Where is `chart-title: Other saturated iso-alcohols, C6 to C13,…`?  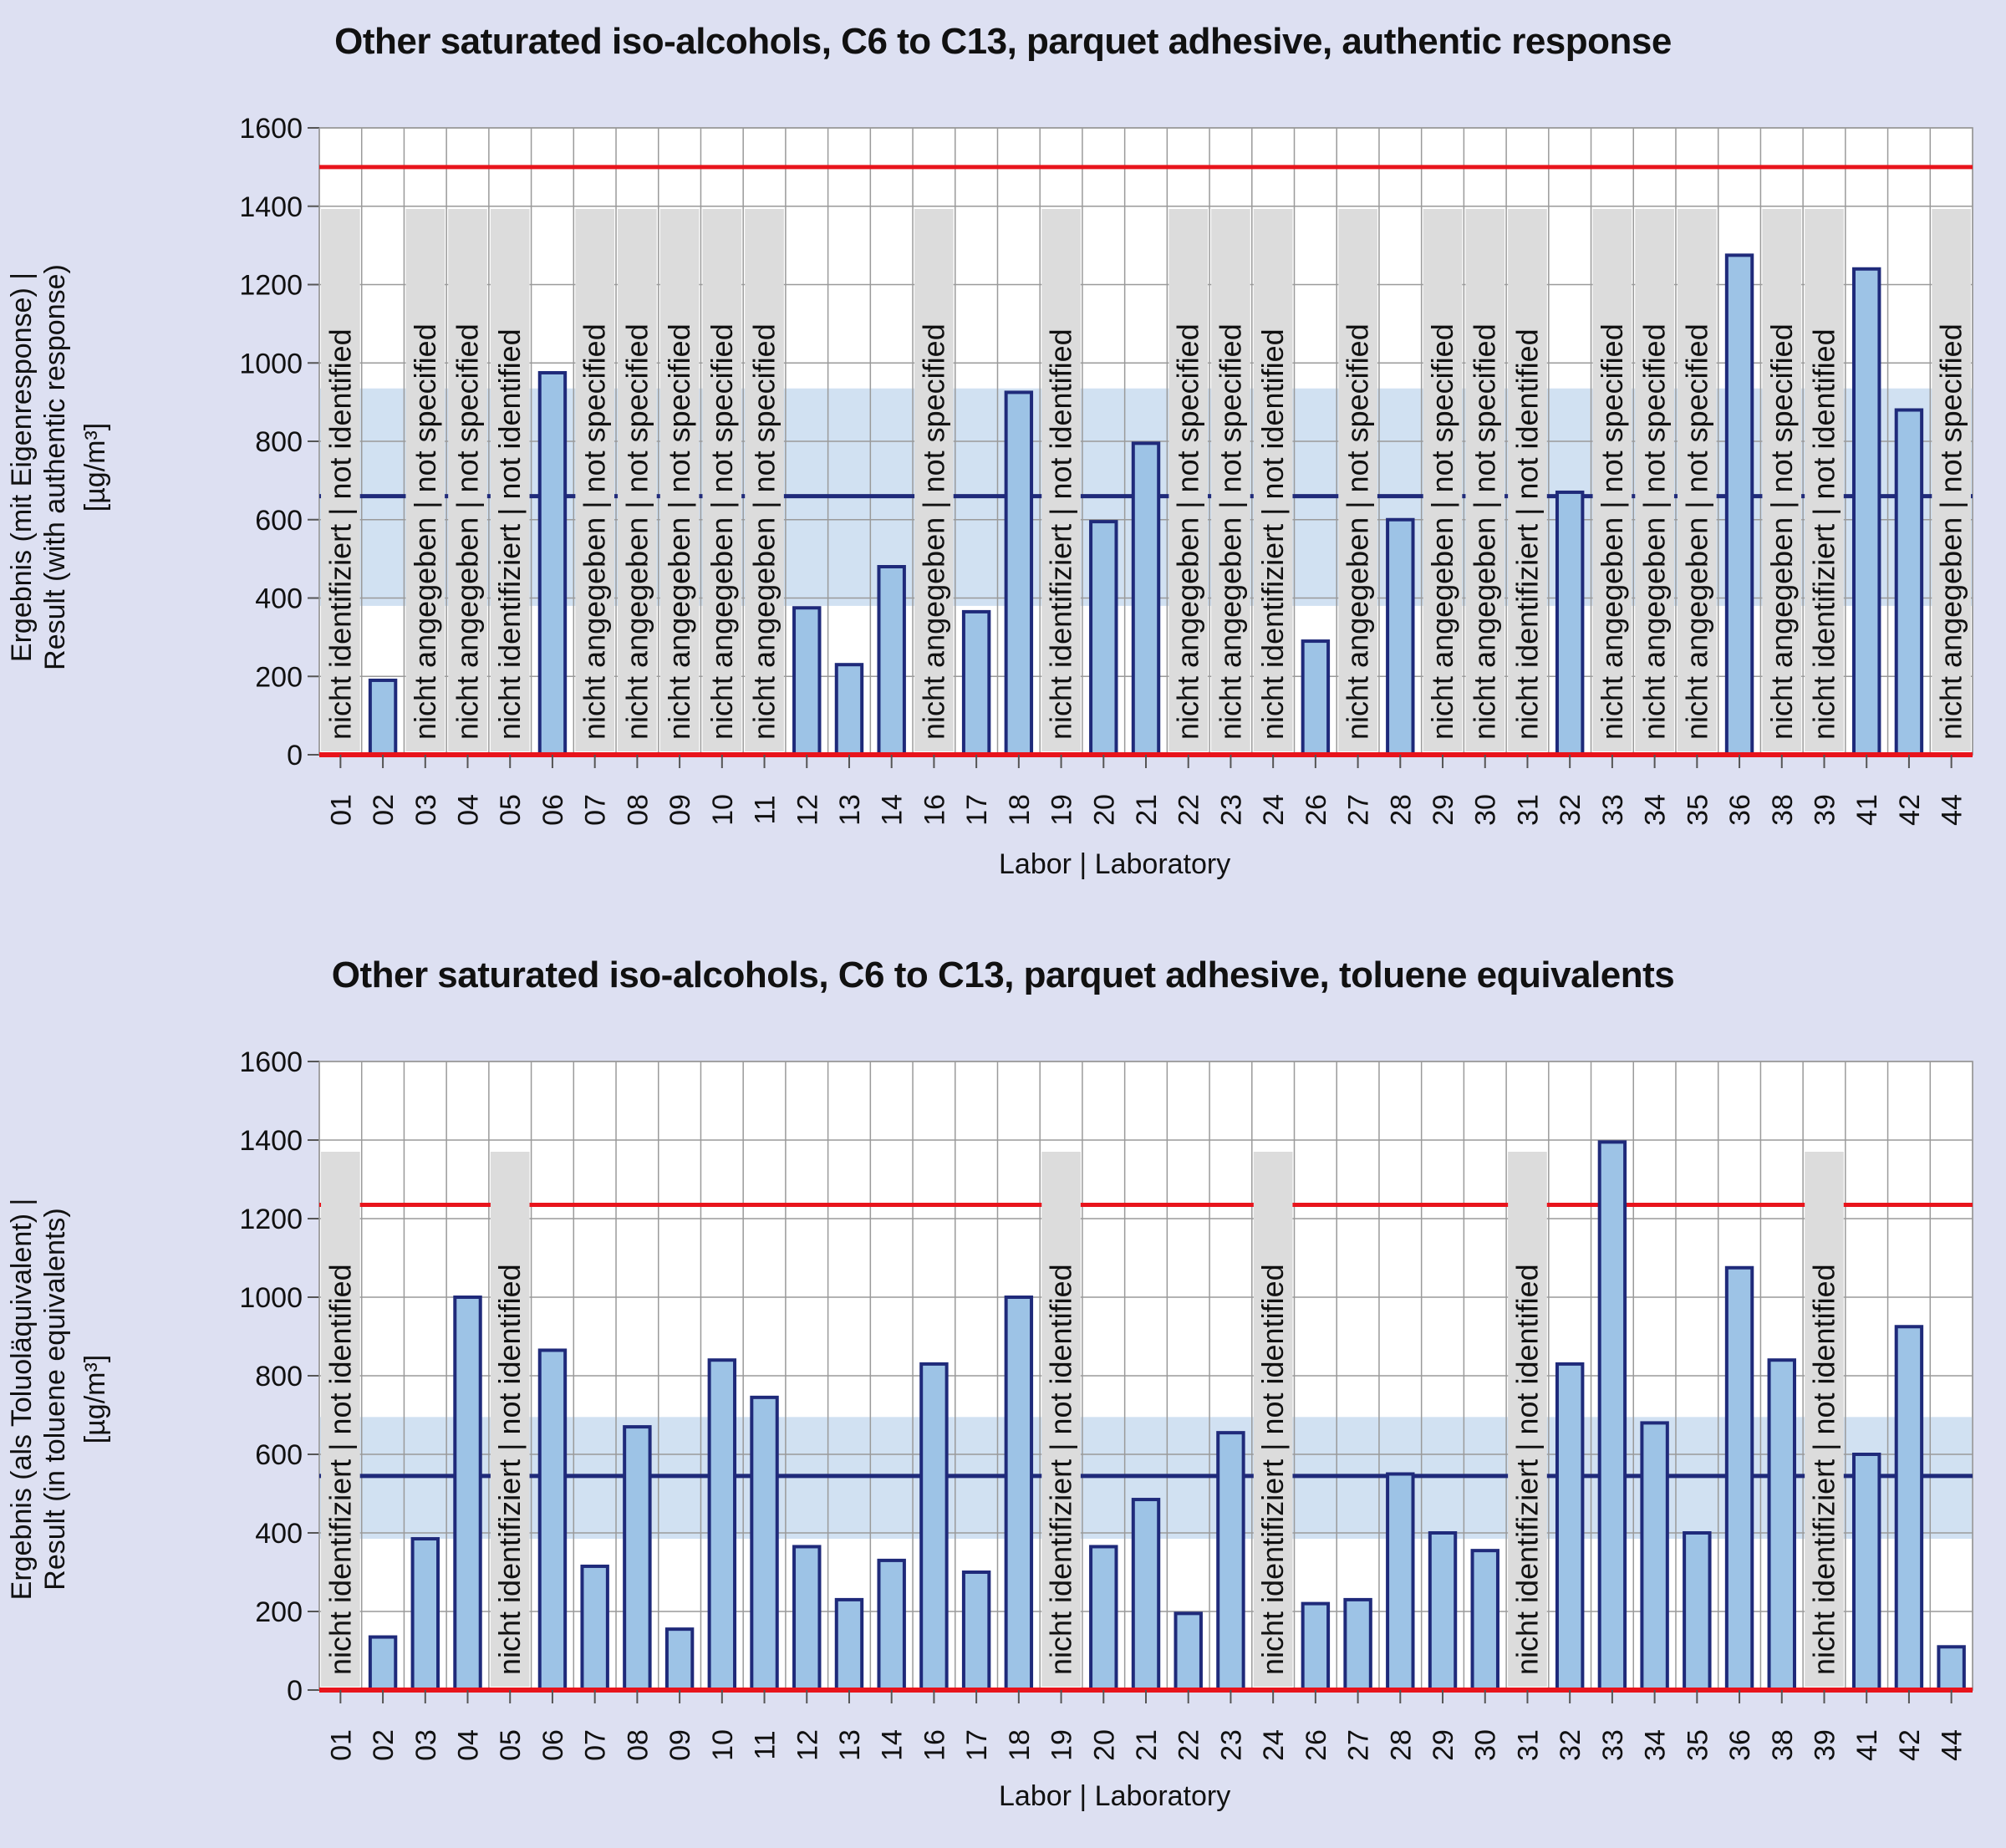 chart-title: Other saturated iso-alcohols, C6 to C13,… is located at coordinates (1003, 41).